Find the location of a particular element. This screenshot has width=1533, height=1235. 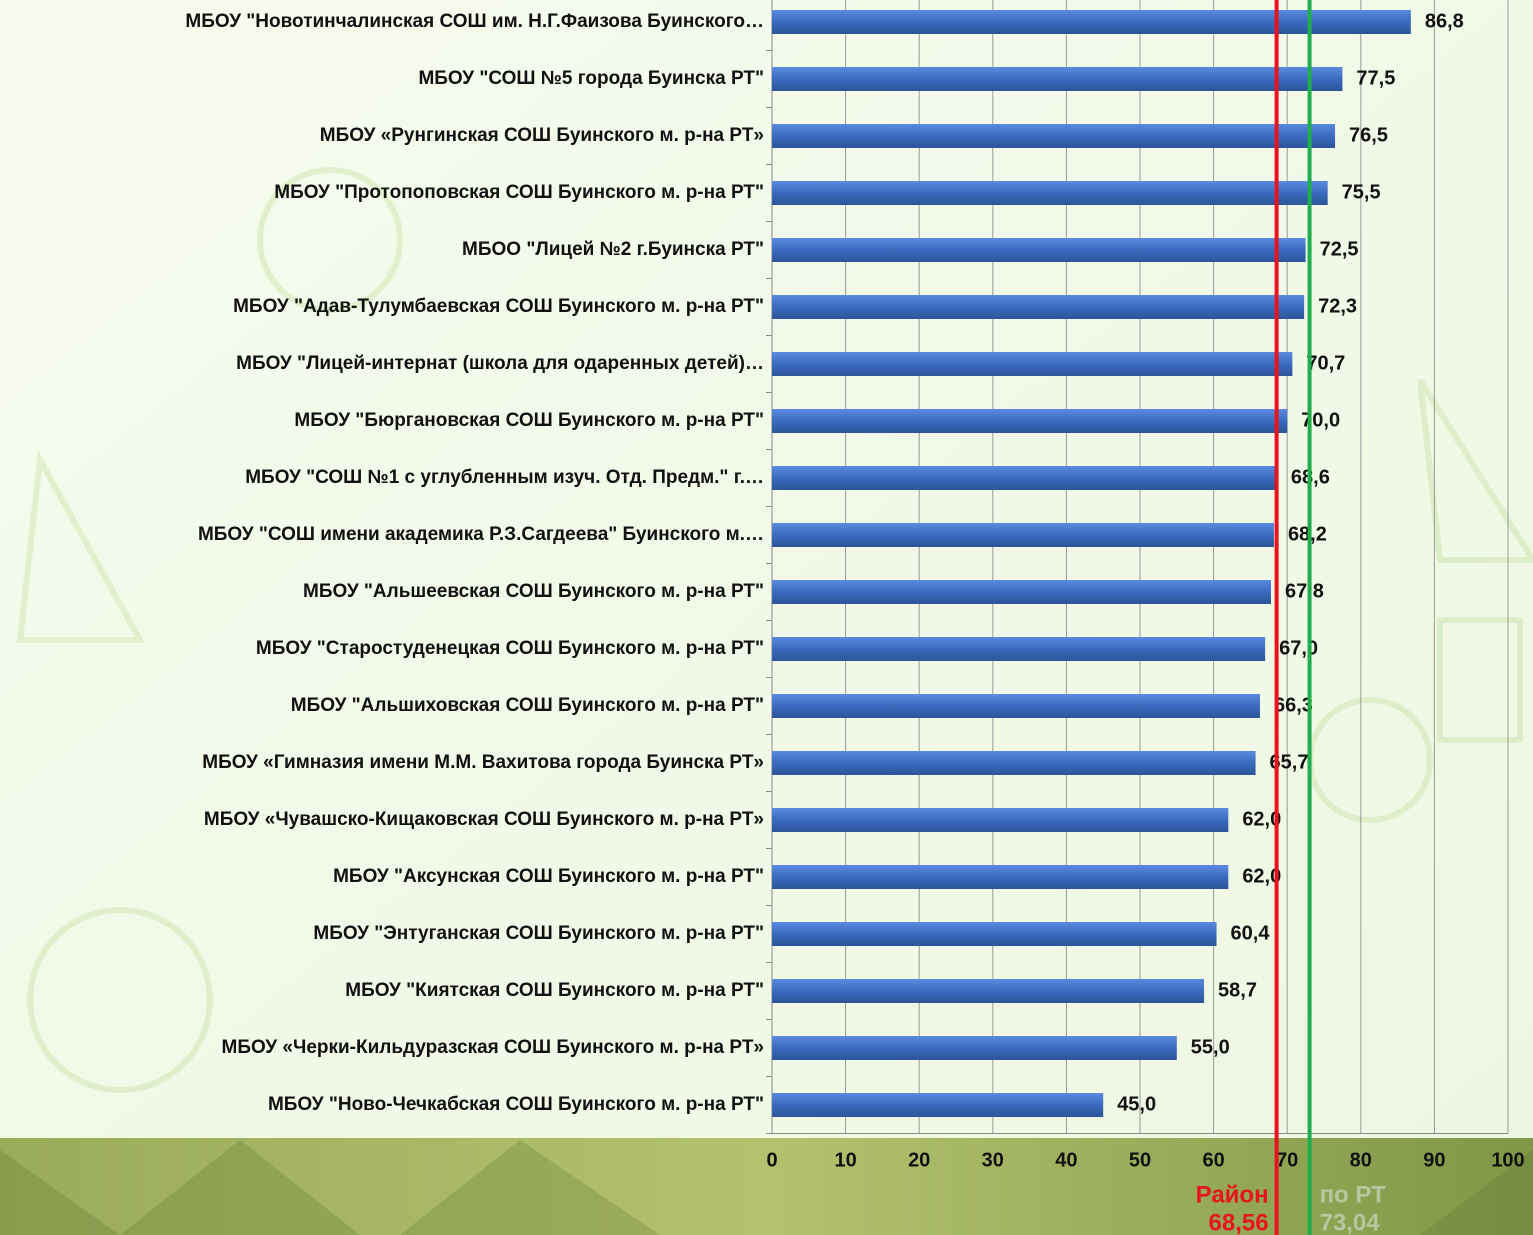

reference-name: Район is located at coordinates (1232, 1194).